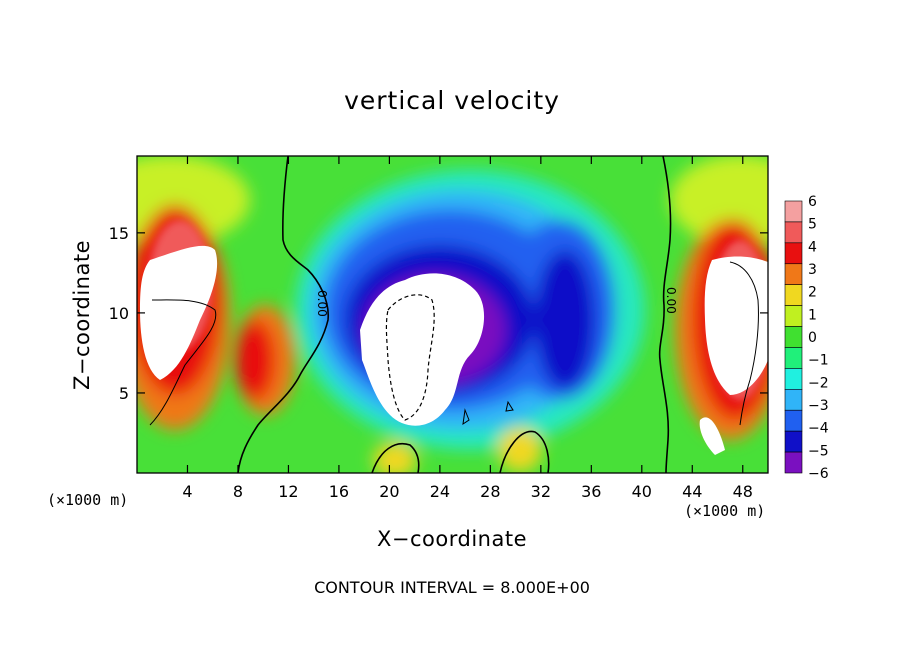 The width and height of the screenshot is (904, 654). I want to click on colorbar-label: −5, so click(818, 451).